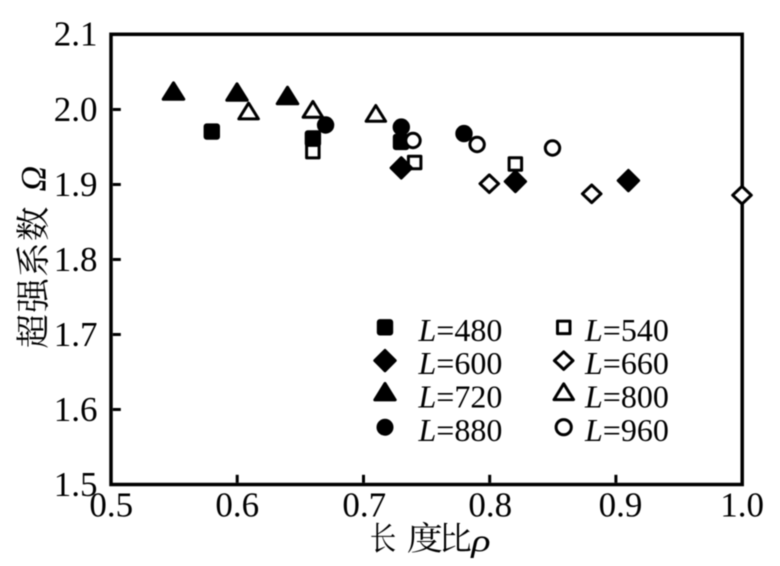 The height and width of the screenshot is (566, 780). What do you see at coordinates (626, 330) in the screenshot?
I see `svg-text: L=540` at bounding box center [626, 330].